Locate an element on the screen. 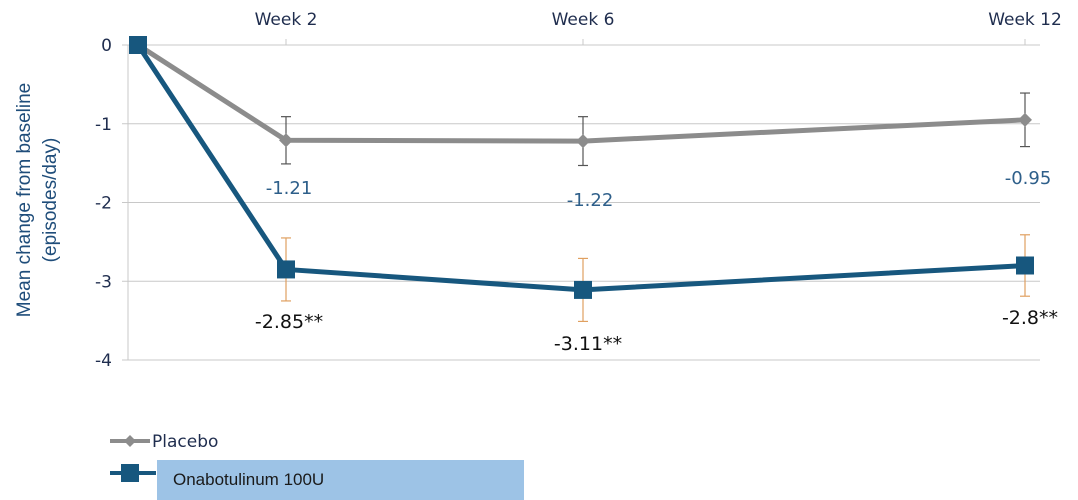 Image resolution: width=1078 pixels, height=500 pixels. y-axis: 0 -1 -2 -3 -4 is located at coordinates (112, 203).